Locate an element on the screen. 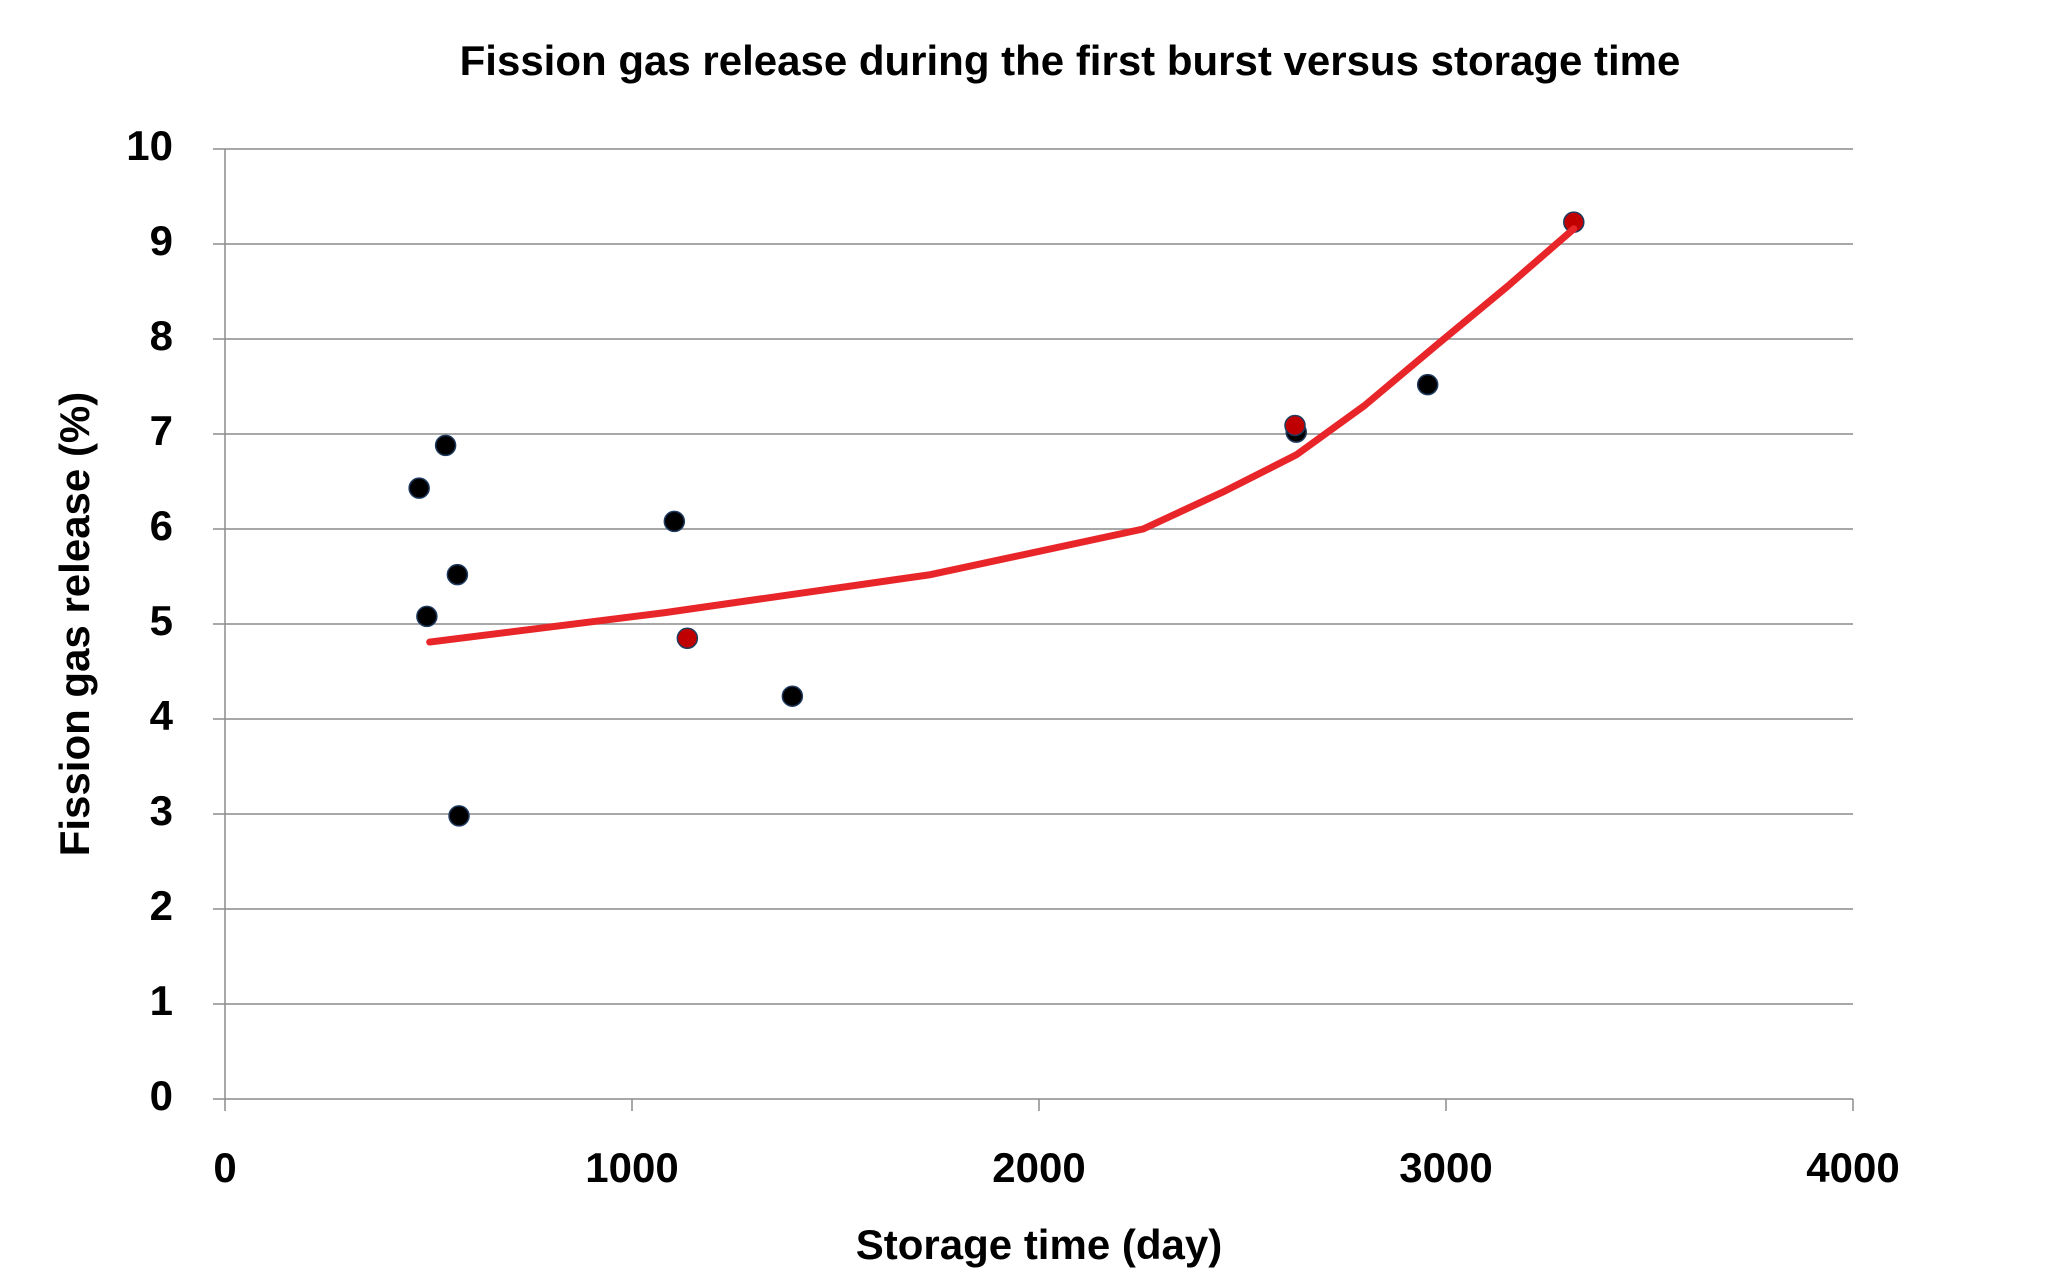 Image resolution: width=2069 pixels, height=1272 pixels. x-axis-label: Storage time (day) is located at coordinates (1039, 1244).